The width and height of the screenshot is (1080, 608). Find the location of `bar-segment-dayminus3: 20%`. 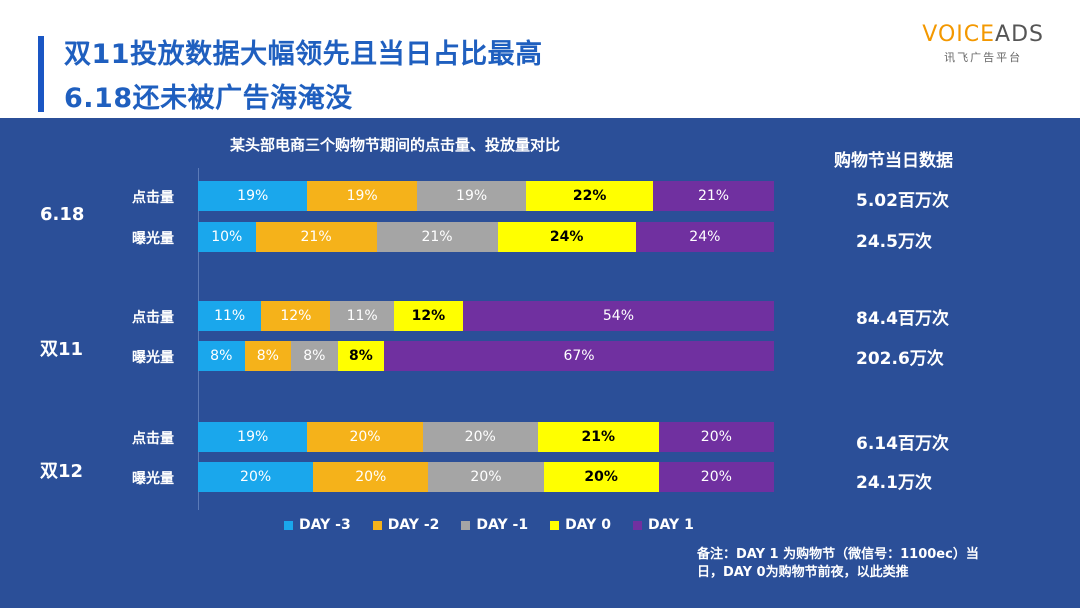

bar-segment-dayminus3: 20% is located at coordinates (256, 477).